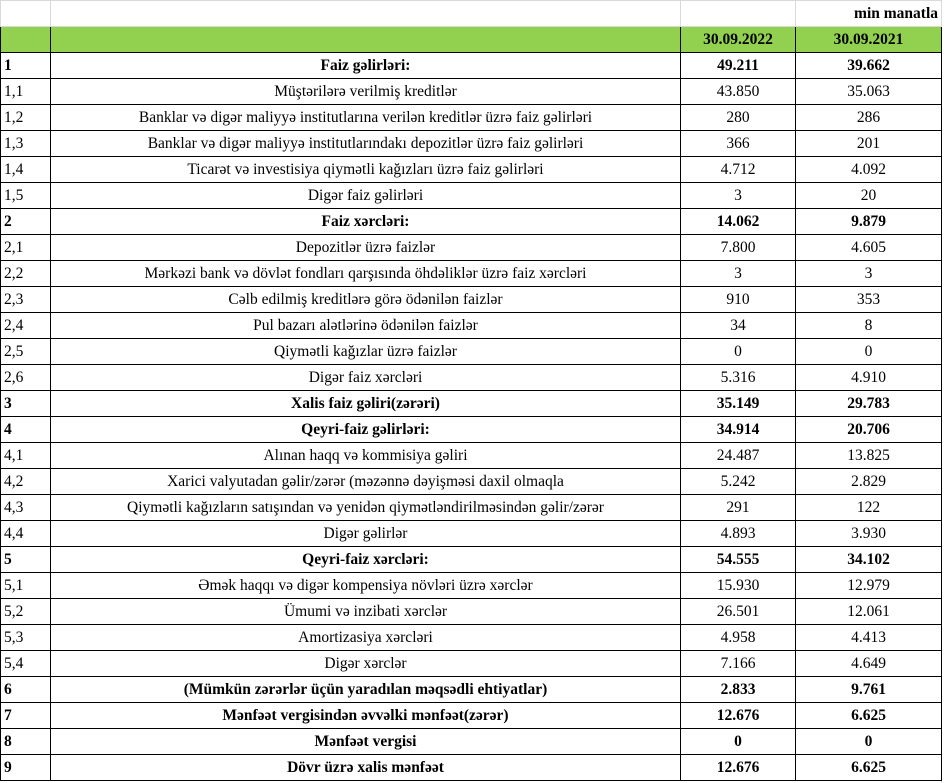 The width and height of the screenshot is (948, 783). I want to click on row-value-2022: 43.850, so click(738, 91).